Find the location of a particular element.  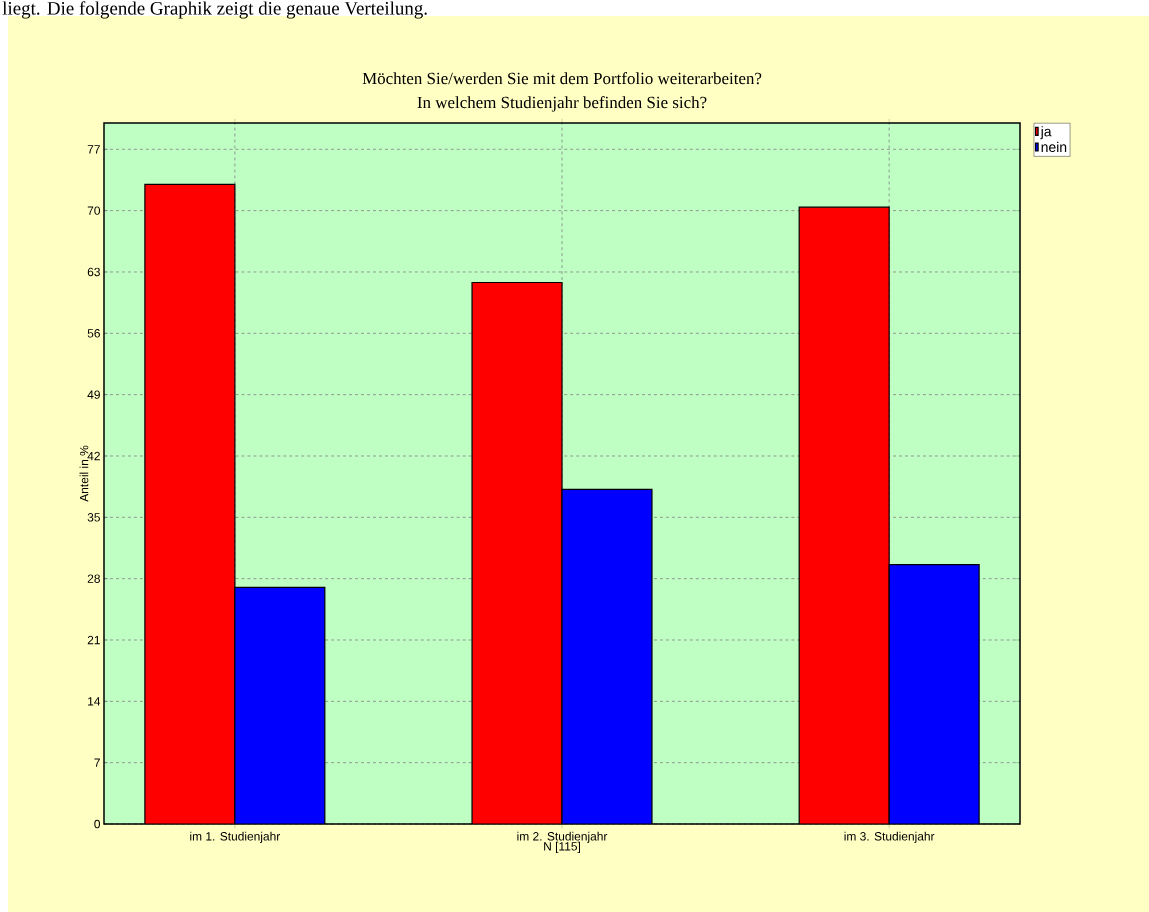

chart-title: Möchten Sie/werden Sie mit dem Portfolio weiterarbeiten? is located at coordinates (562, 78).